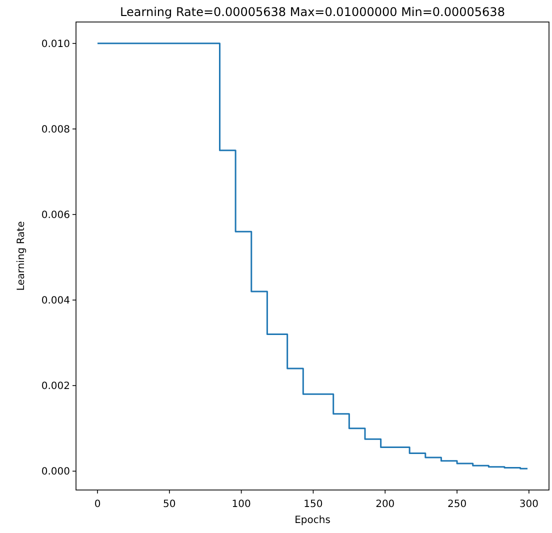  What do you see at coordinates (55, 386) in the screenshot?
I see `y-tick-label: 0.002` at bounding box center [55, 386].